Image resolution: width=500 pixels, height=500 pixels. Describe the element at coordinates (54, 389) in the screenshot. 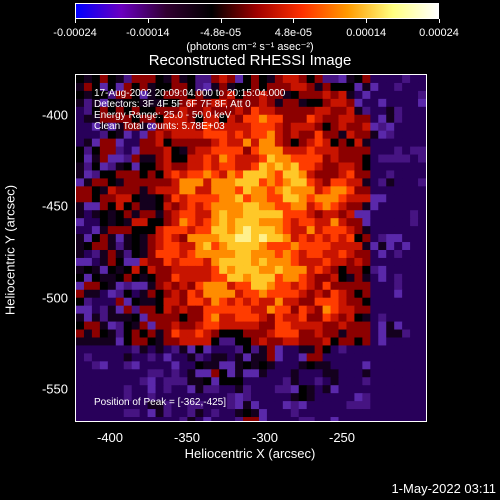

I see `y-tick-label: -550` at that location.